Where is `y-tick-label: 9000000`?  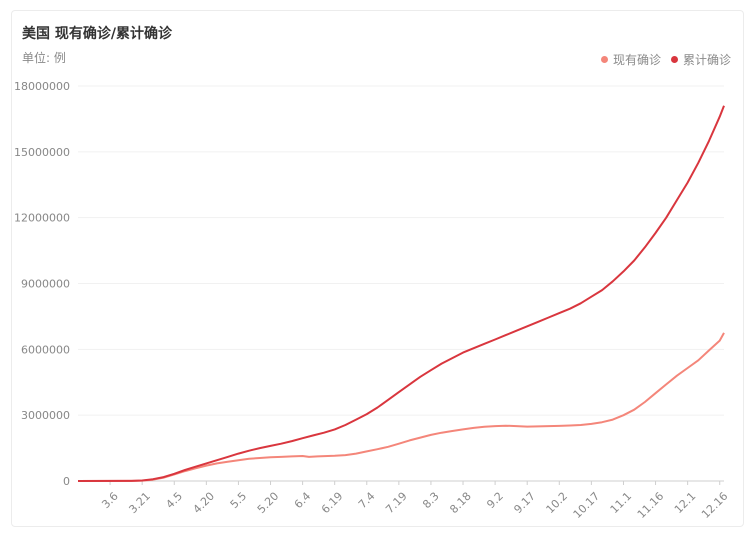 y-tick-label: 9000000 is located at coordinates (45, 284).